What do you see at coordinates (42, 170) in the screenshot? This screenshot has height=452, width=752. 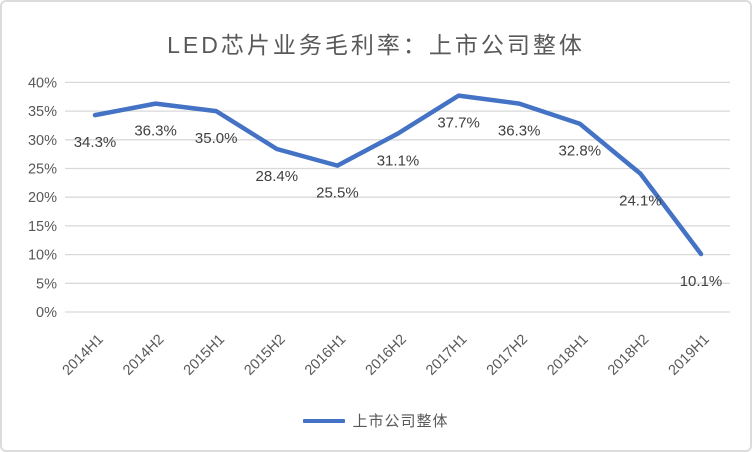 I see `y-axis-tick-label: 25%` at bounding box center [42, 170].